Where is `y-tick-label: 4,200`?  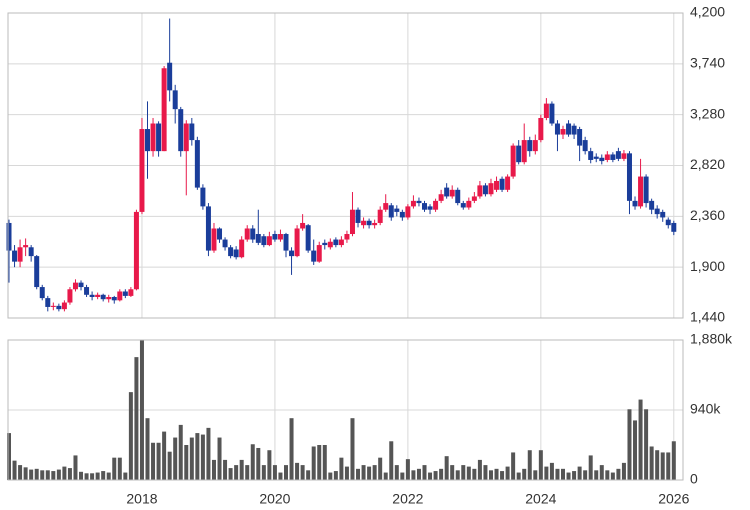
y-tick-label: 4,200 is located at coordinates (707, 12).